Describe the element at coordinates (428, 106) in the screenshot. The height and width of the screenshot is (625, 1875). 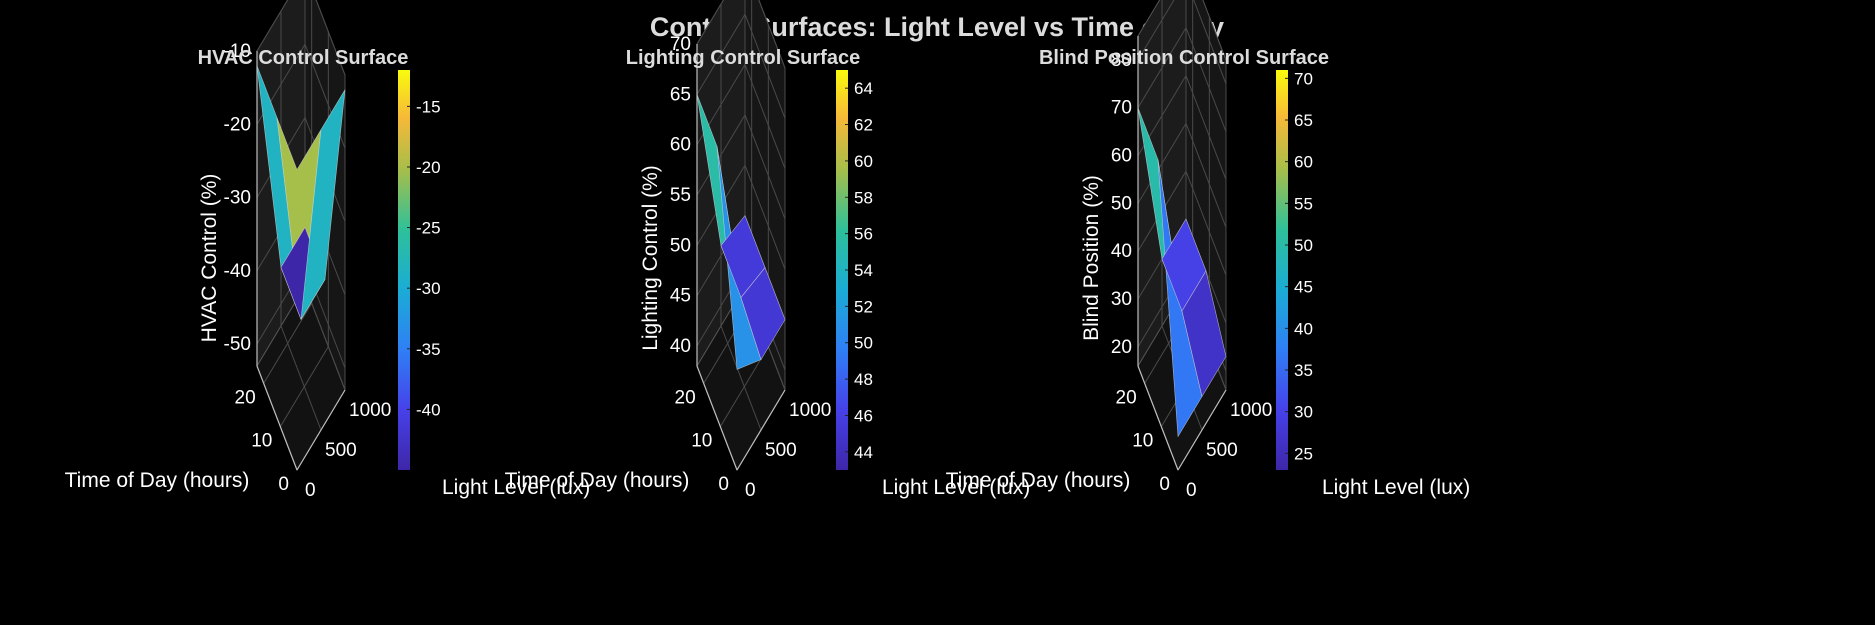
I see `colorbar-tick-label: -15` at that location.